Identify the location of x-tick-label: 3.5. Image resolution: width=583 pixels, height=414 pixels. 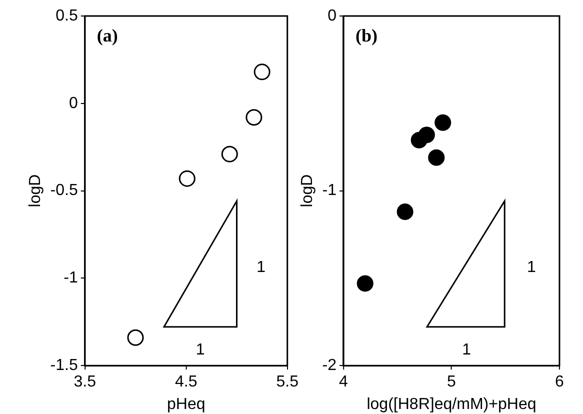
(85, 382).